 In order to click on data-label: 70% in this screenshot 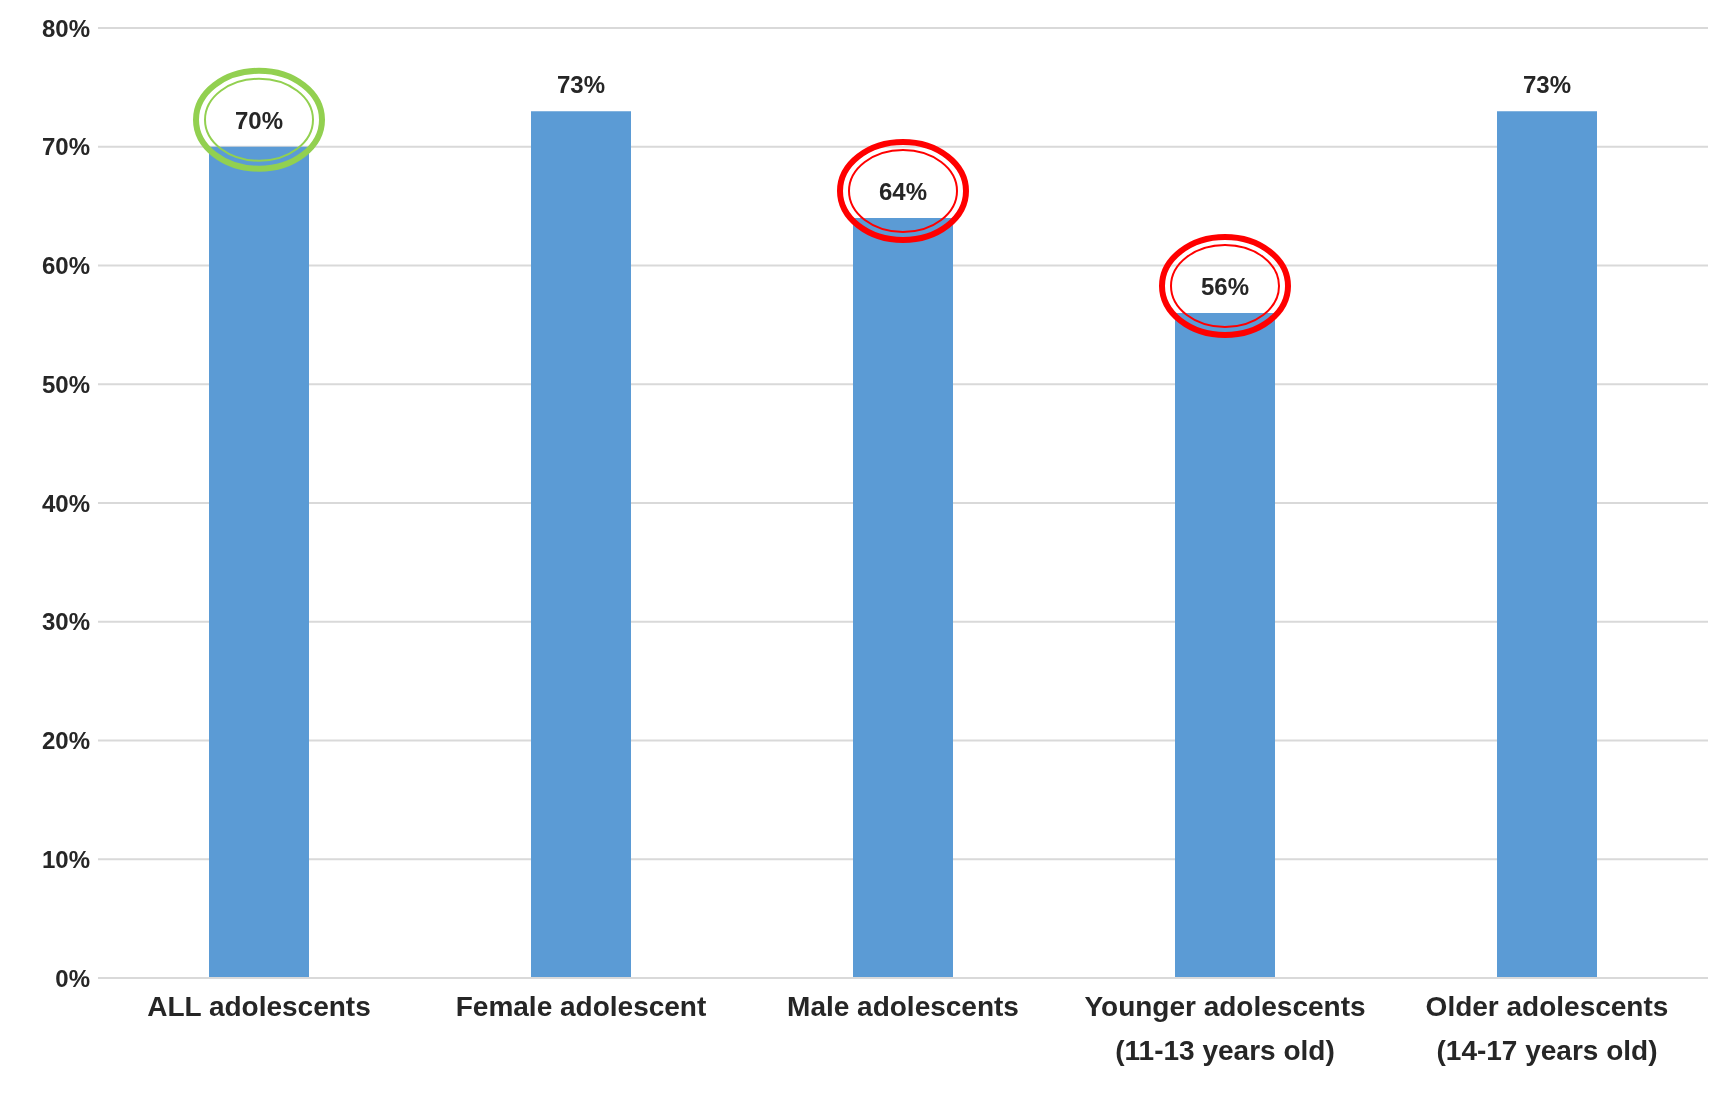, I will do `click(259, 120)`.